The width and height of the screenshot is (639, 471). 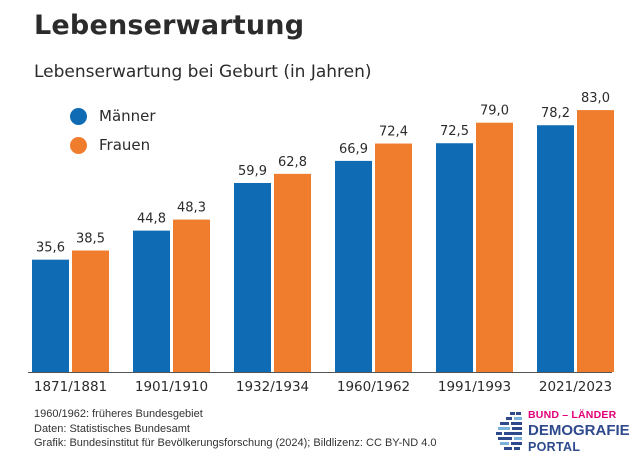 I want to click on category-label-1: 1901/1910, so click(x=171, y=387).